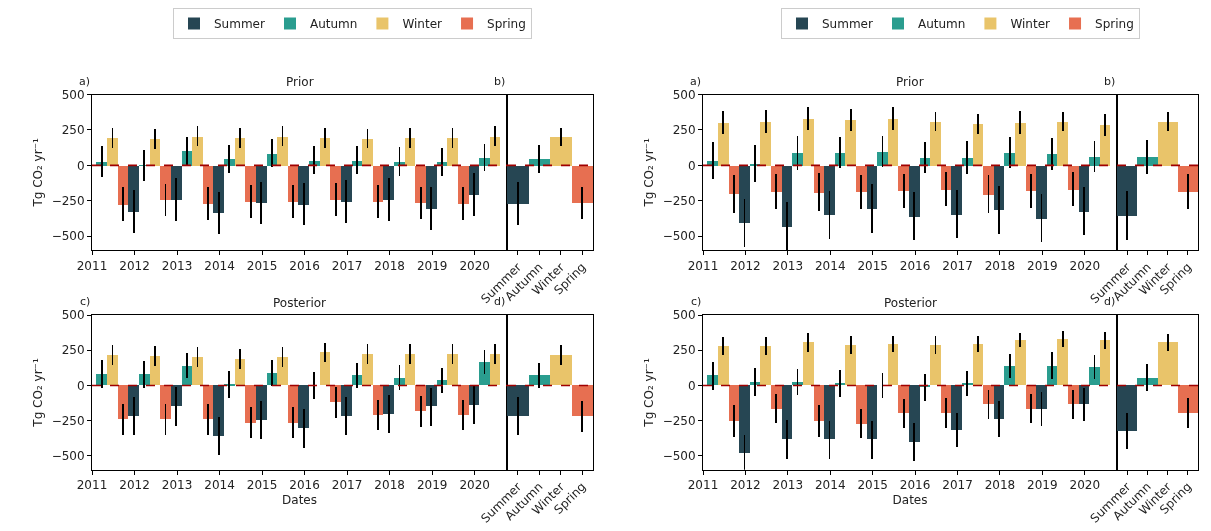  What do you see at coordinates (299, 500) in the screenshot?
I see `x-axis-title: Dates` at bounding box center [299, 500].